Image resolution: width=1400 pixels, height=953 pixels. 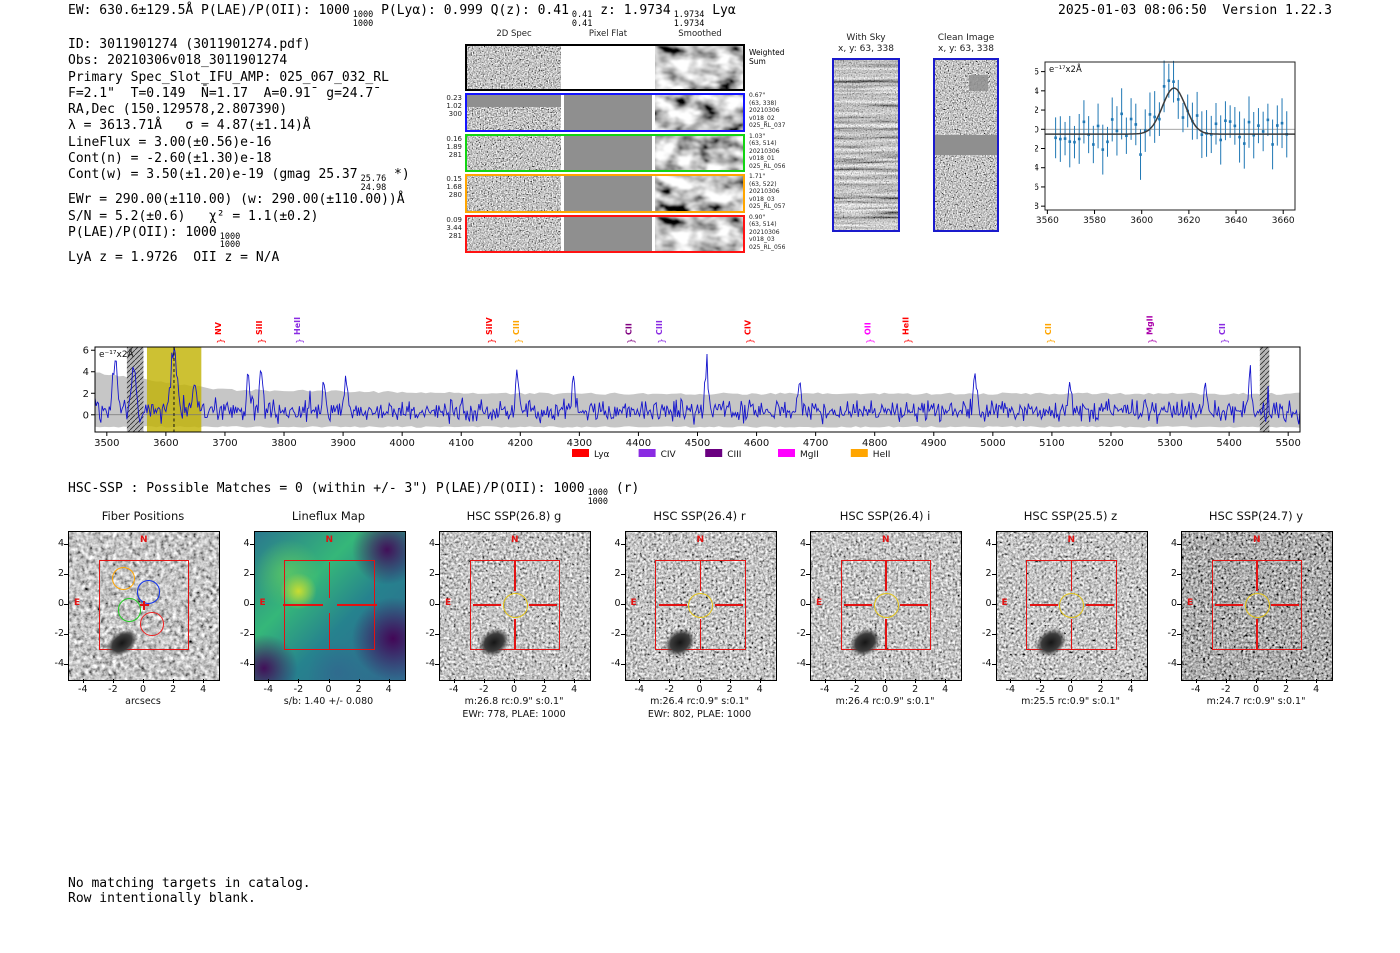 What do you see at coordinates (699, 67) in the screenshot?
I see `smoothed-noise` at bounding box center [699, 67].